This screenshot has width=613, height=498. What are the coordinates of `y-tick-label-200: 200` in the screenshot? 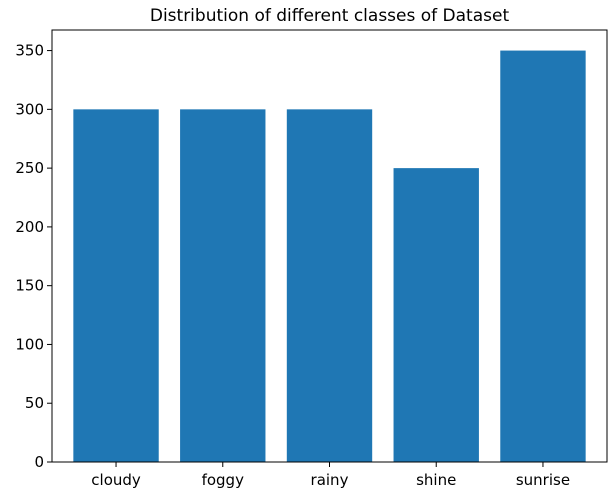 It's located at (29, 227).